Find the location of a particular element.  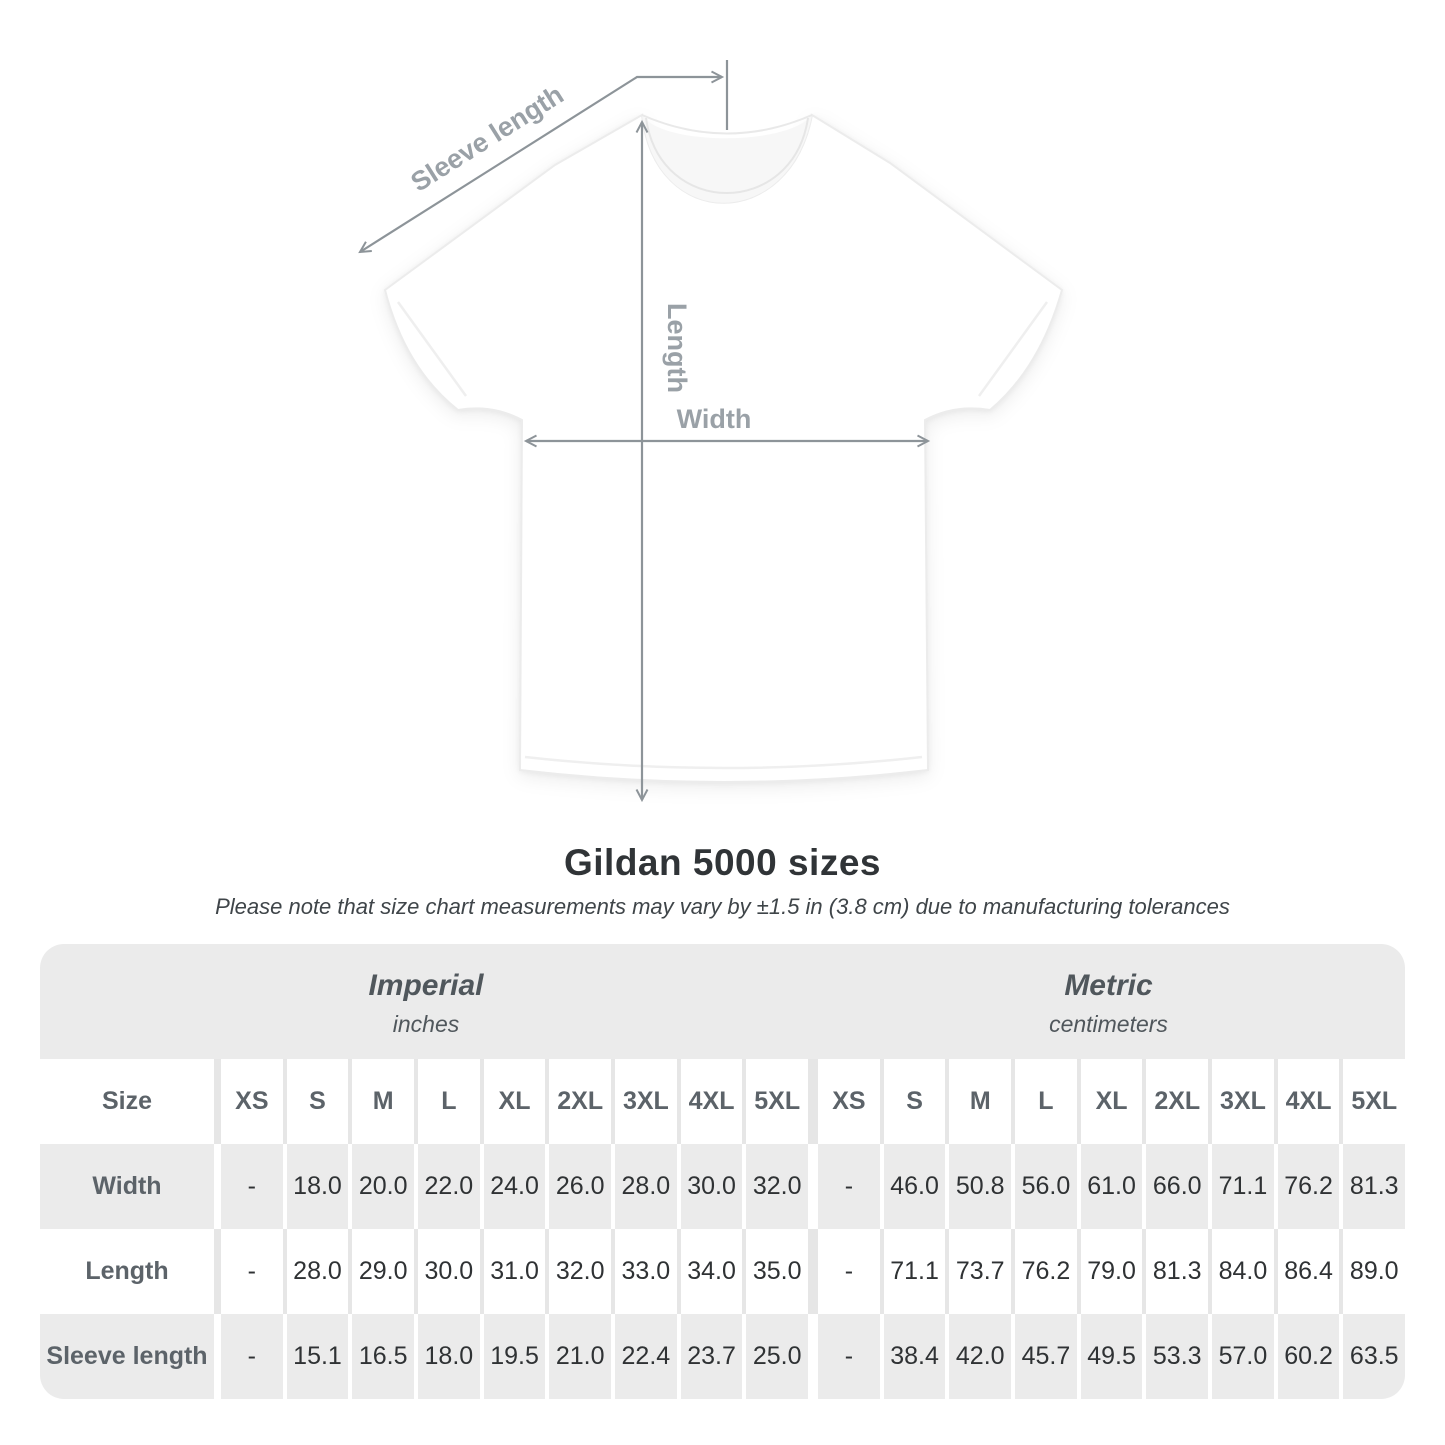

value-cell: 89.0 is located at coordinates (1374, 1271).